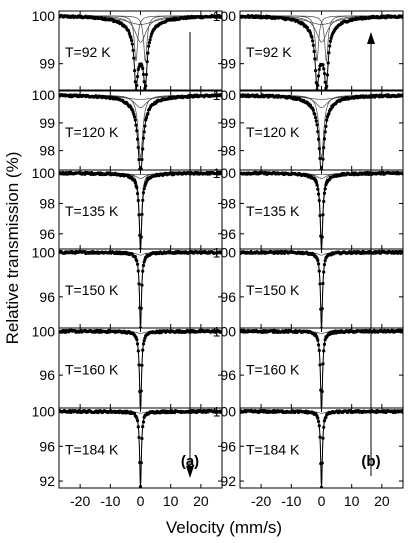  What do you see at coordinates (308, 129) in the screenshot?
I see `panel-b-2: 100 99 98 T=120 K` at bounding box center [308, 129].